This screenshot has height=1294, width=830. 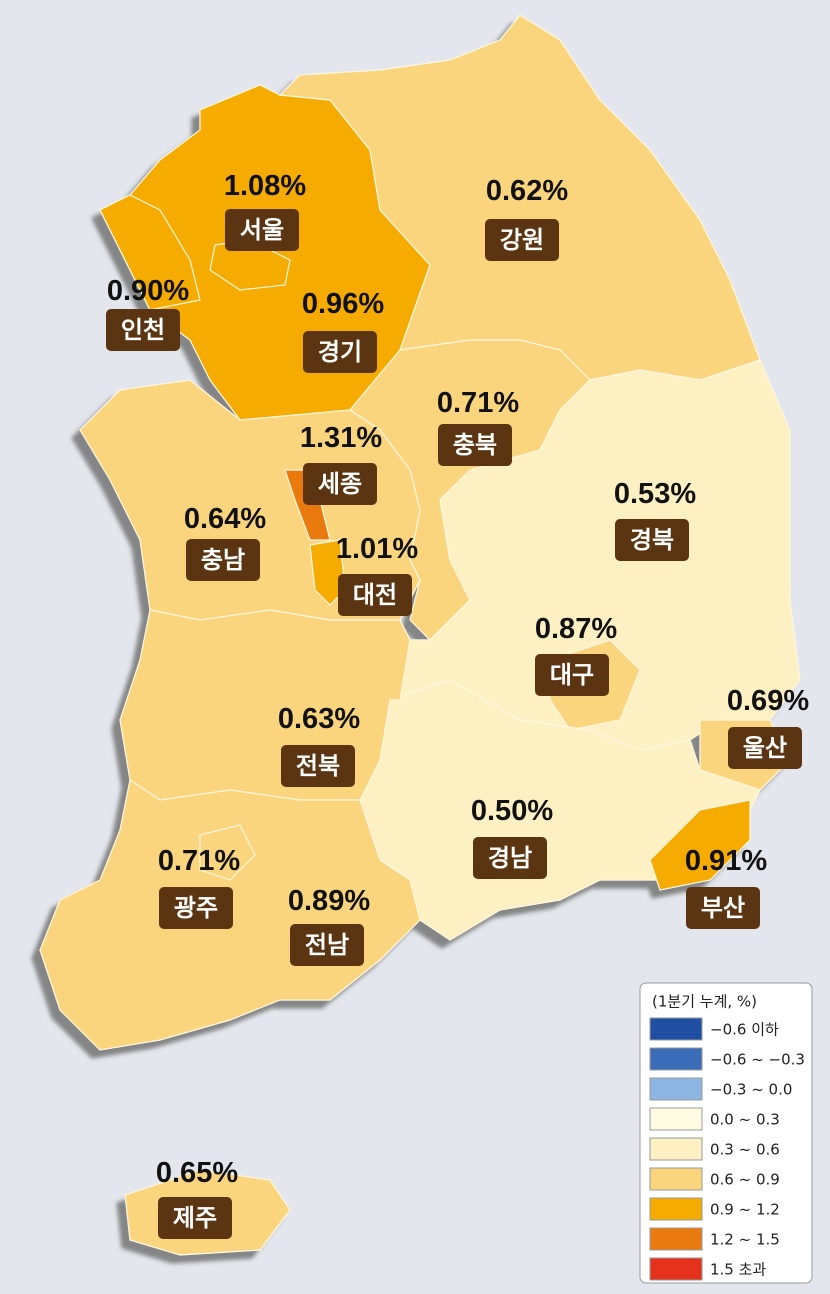 I want to click on region-name: 충남, so click(x=223, y=560).